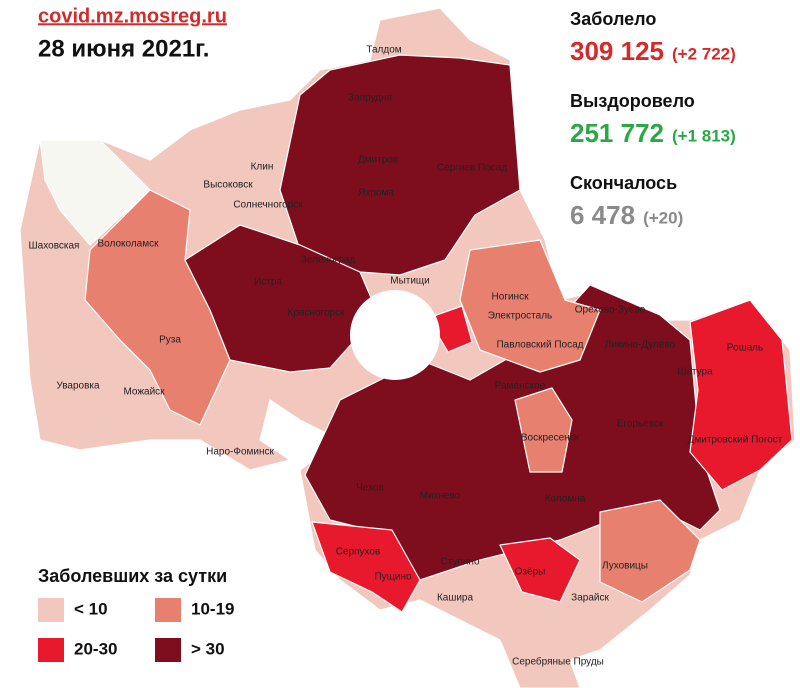  What do you see at coordinates (208, 648) in the screenshot?
I see `legend-label: > 30` at bounding box center [208, 648].